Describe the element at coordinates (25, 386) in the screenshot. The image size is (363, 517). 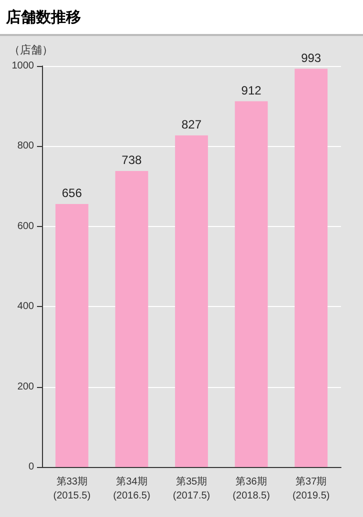
I see `y-tick-label: 200` at that location.